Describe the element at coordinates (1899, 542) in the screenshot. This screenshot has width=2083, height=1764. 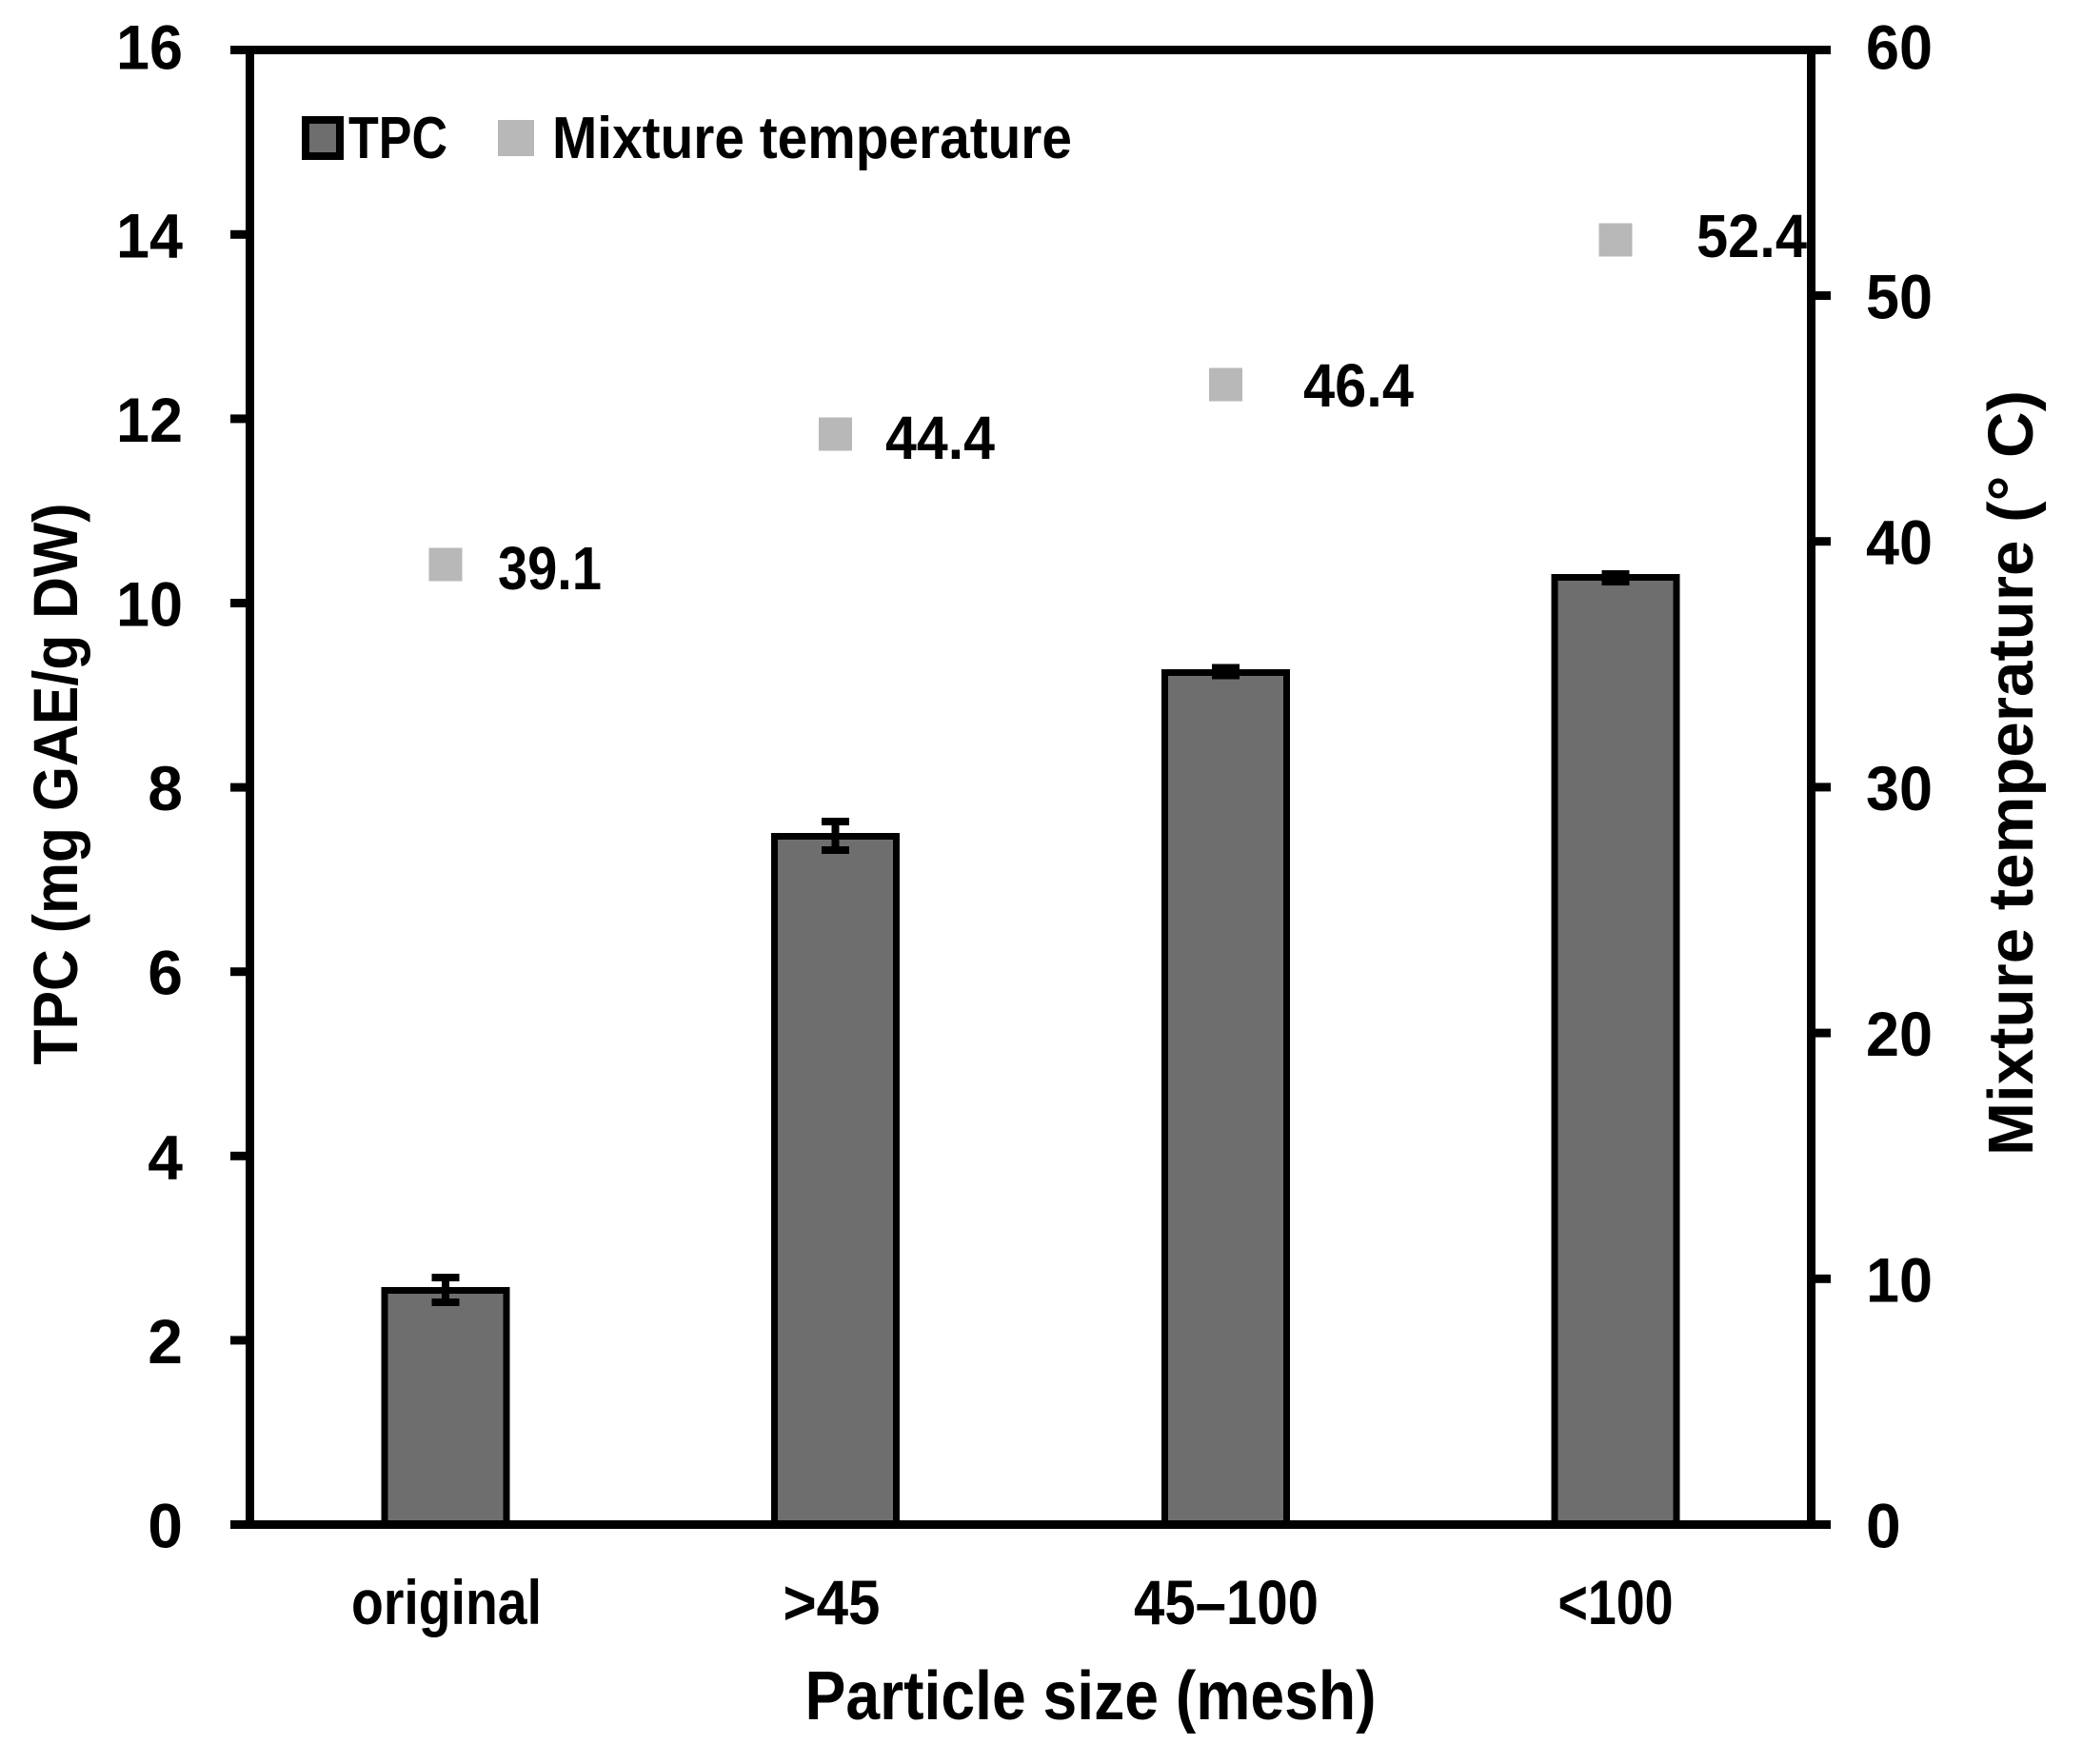
I see `svg-text: 40` at that location.